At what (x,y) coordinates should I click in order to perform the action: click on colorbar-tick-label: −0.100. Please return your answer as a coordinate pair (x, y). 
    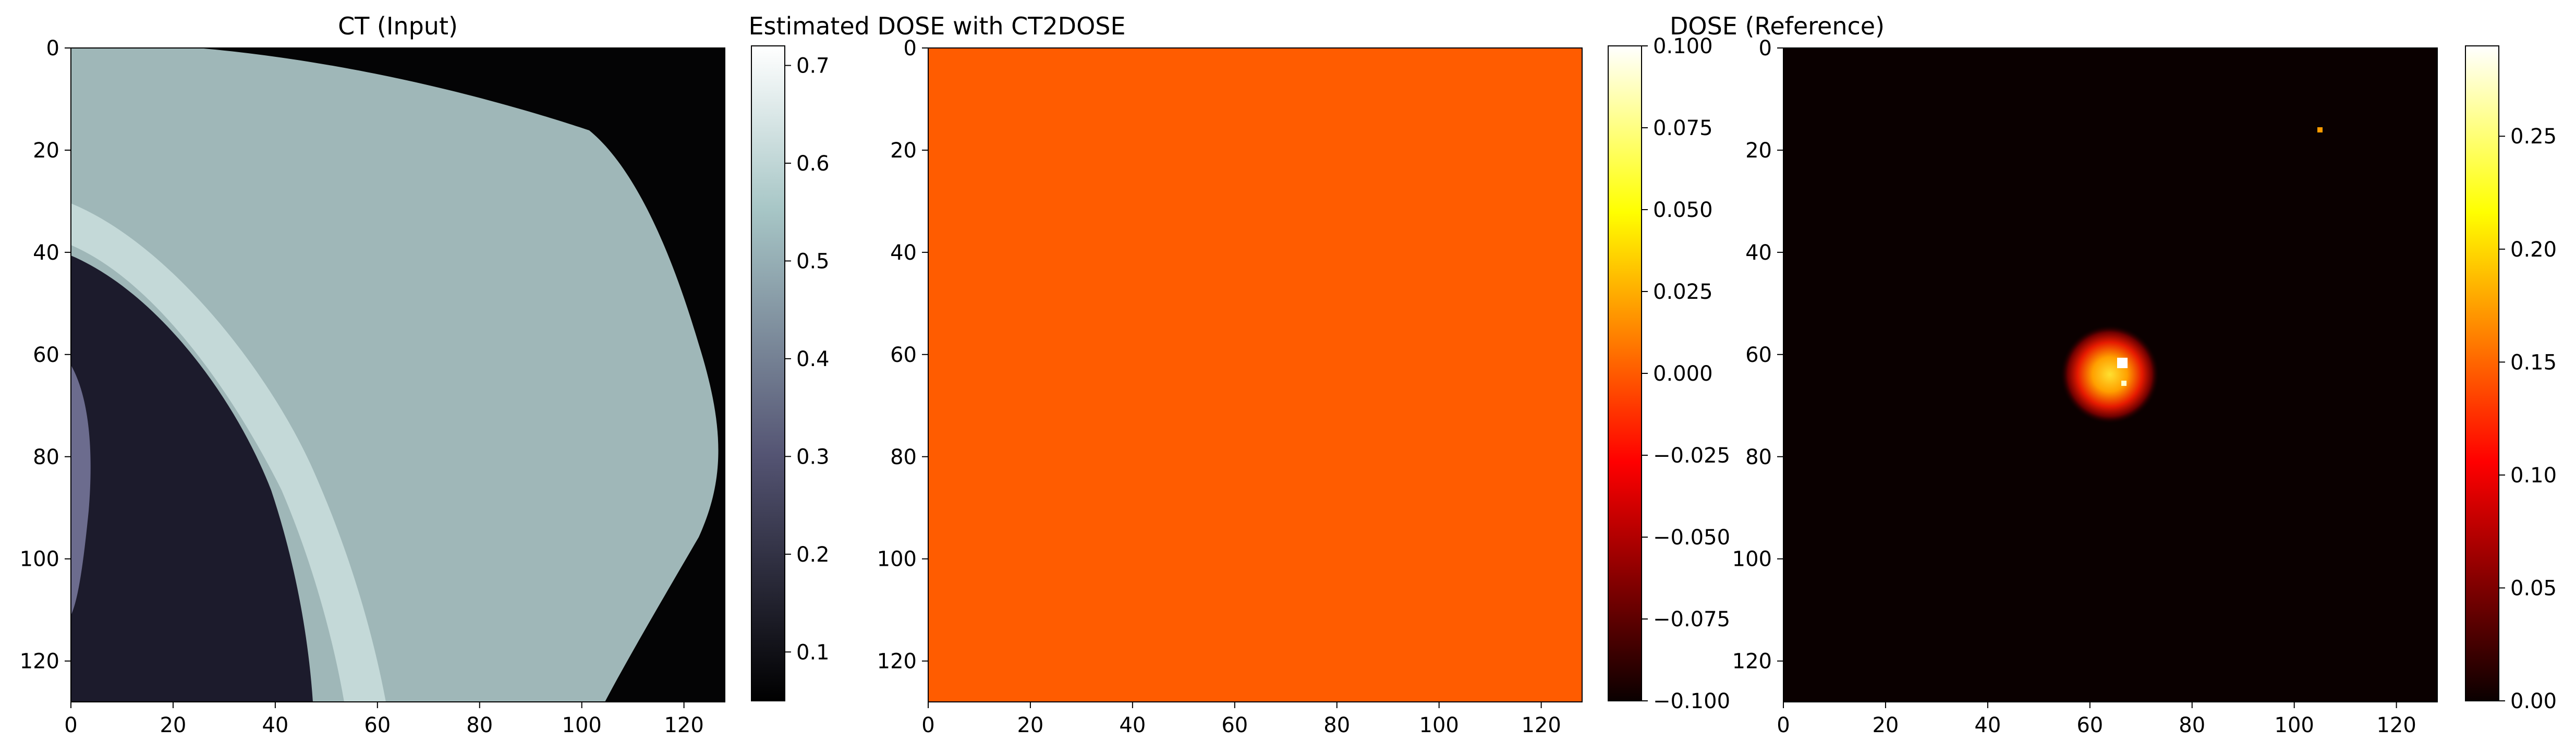
    Looking at the image, I should click on (1691, 701).